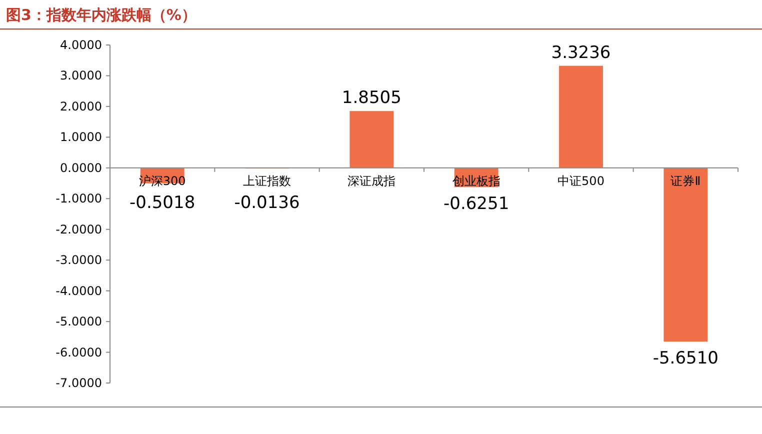 The width and height of the screenshot is (762, 434). Describe the element at coordinates (81, 137) in the screenshot. I see `y-tick-label: 1.0000` at that location.